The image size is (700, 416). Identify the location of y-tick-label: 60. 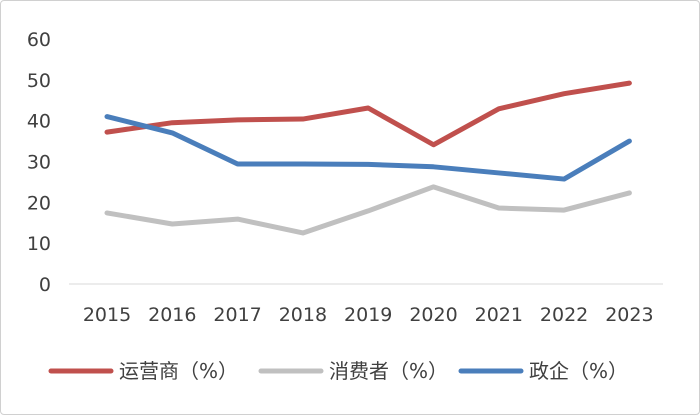
(39, 40).